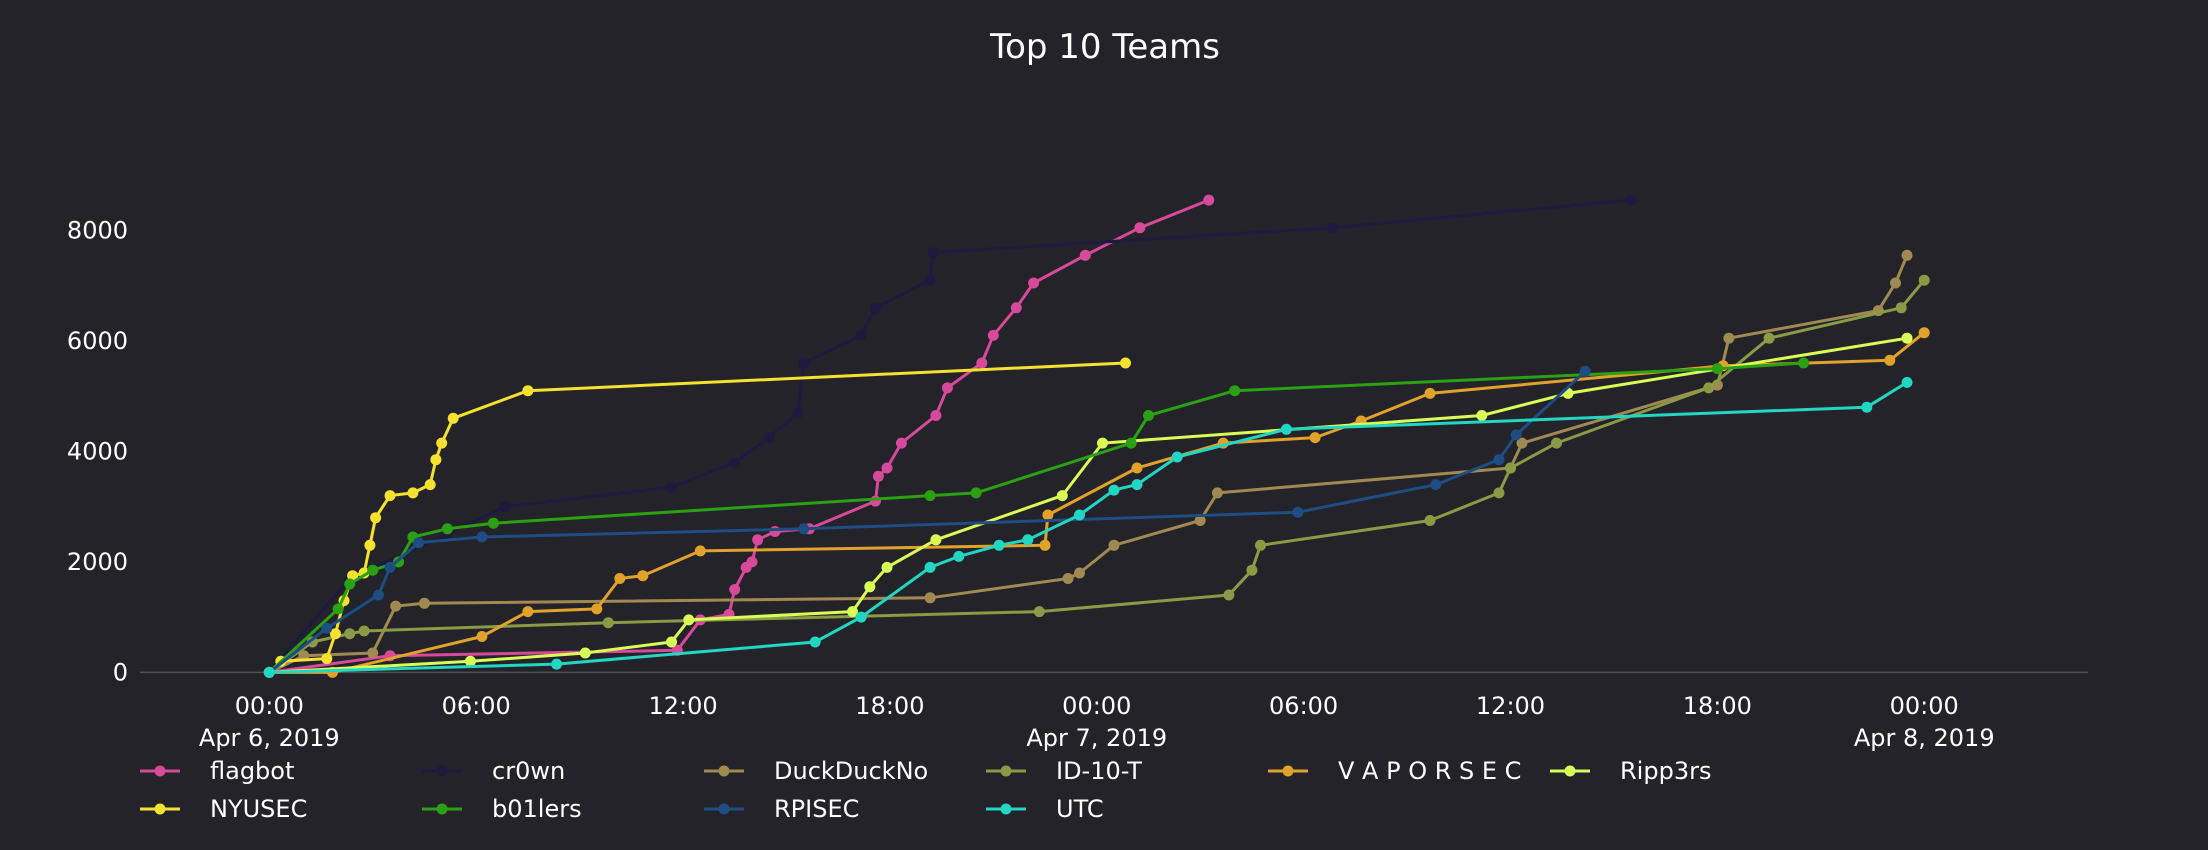 Image resolution: width=2208 pixels, height=850 pixels. What do you see at coordinates (502, 809) in the screenshot?
I see `legend-item: b01lers` at bounding box center [502, 809].